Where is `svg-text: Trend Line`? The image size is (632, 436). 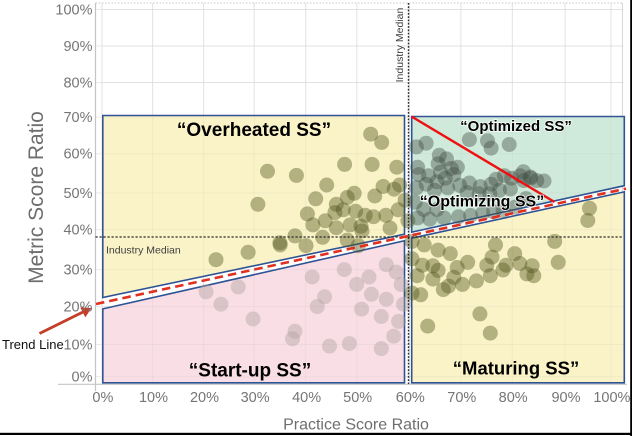
svg-text: Trend Line is located at coordinates (33, 344).